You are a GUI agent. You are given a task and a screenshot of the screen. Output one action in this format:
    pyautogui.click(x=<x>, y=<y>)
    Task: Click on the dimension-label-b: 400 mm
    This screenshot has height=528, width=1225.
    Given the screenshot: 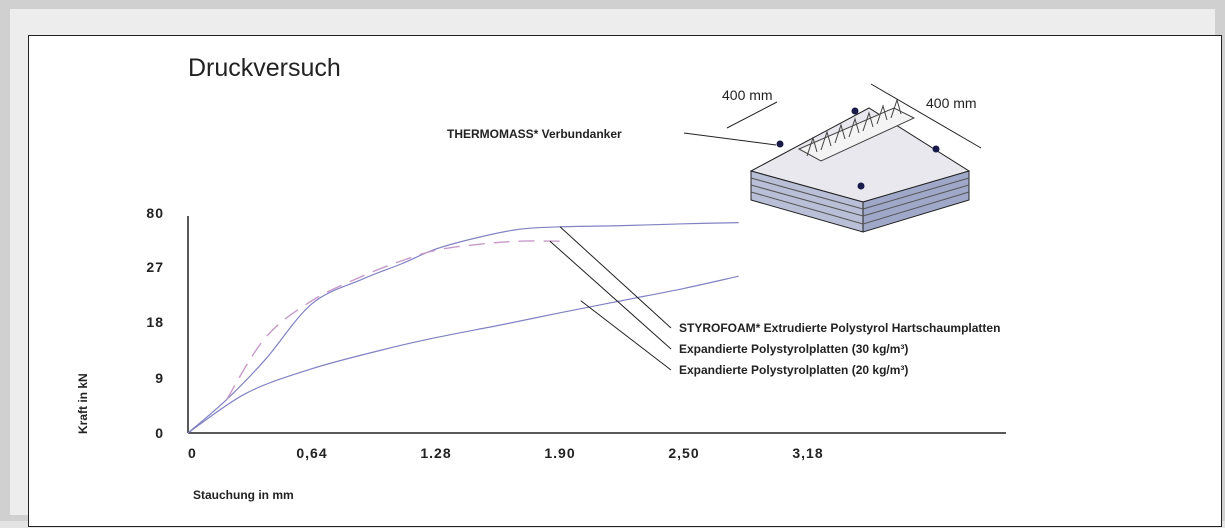 What is the action you would take?
    pyautogui.click(x=951, y=103)
    